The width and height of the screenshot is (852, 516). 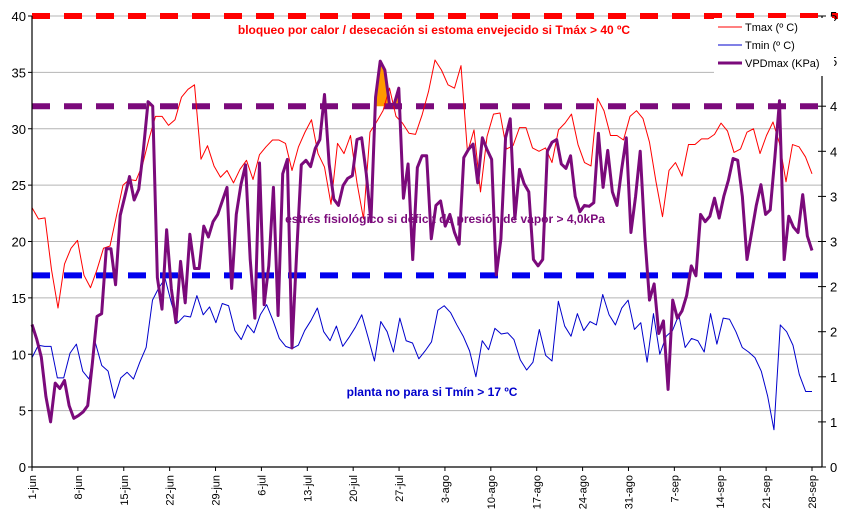 What do you see at coordinates (446, 489) in the screenshot?
I see `x-tick-label: 3-ago` at bounding box center [446, 489].